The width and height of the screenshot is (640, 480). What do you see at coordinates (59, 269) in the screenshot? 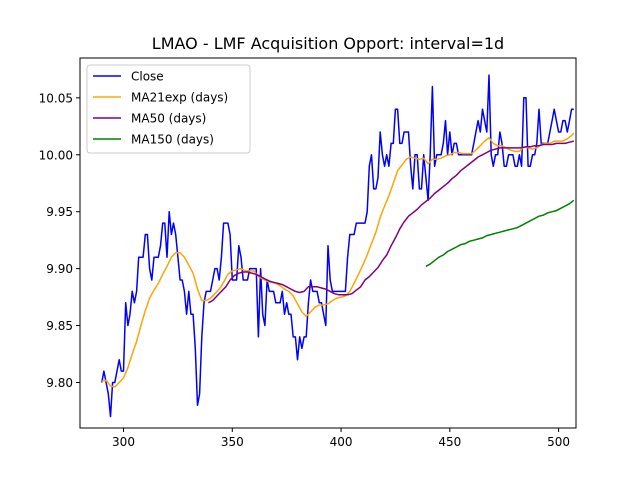
I see `y-tick-label: 9.90` at bounding box center [59, 269].